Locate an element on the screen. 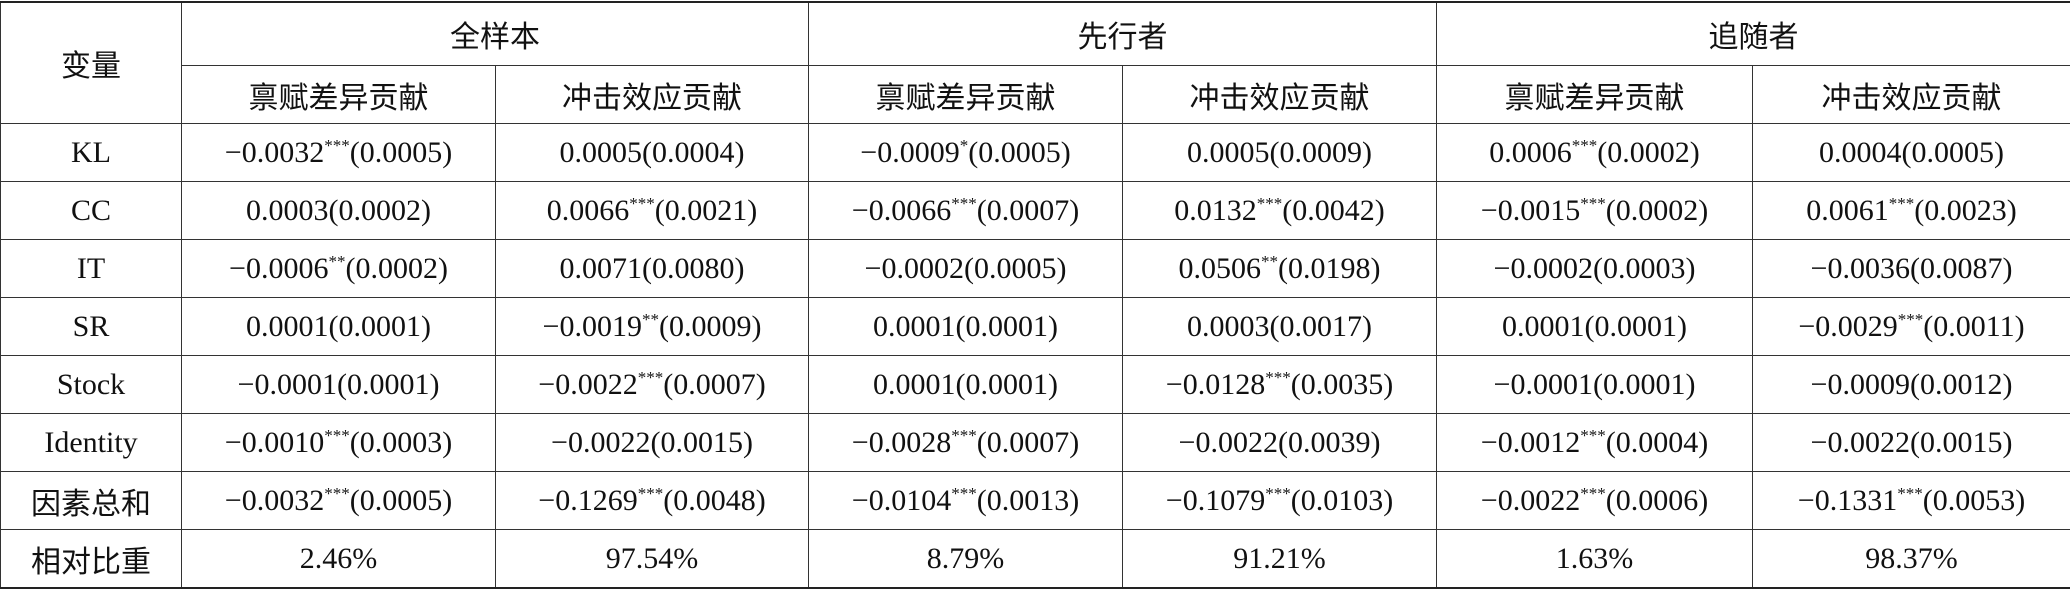  standard-error: (0.0042) is located at coordinates (1333, 210).